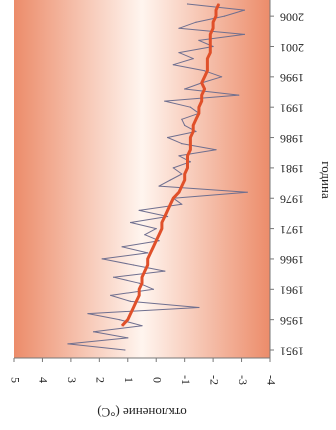  I want to click on x-tick-label: 1981, so click(292, 169).